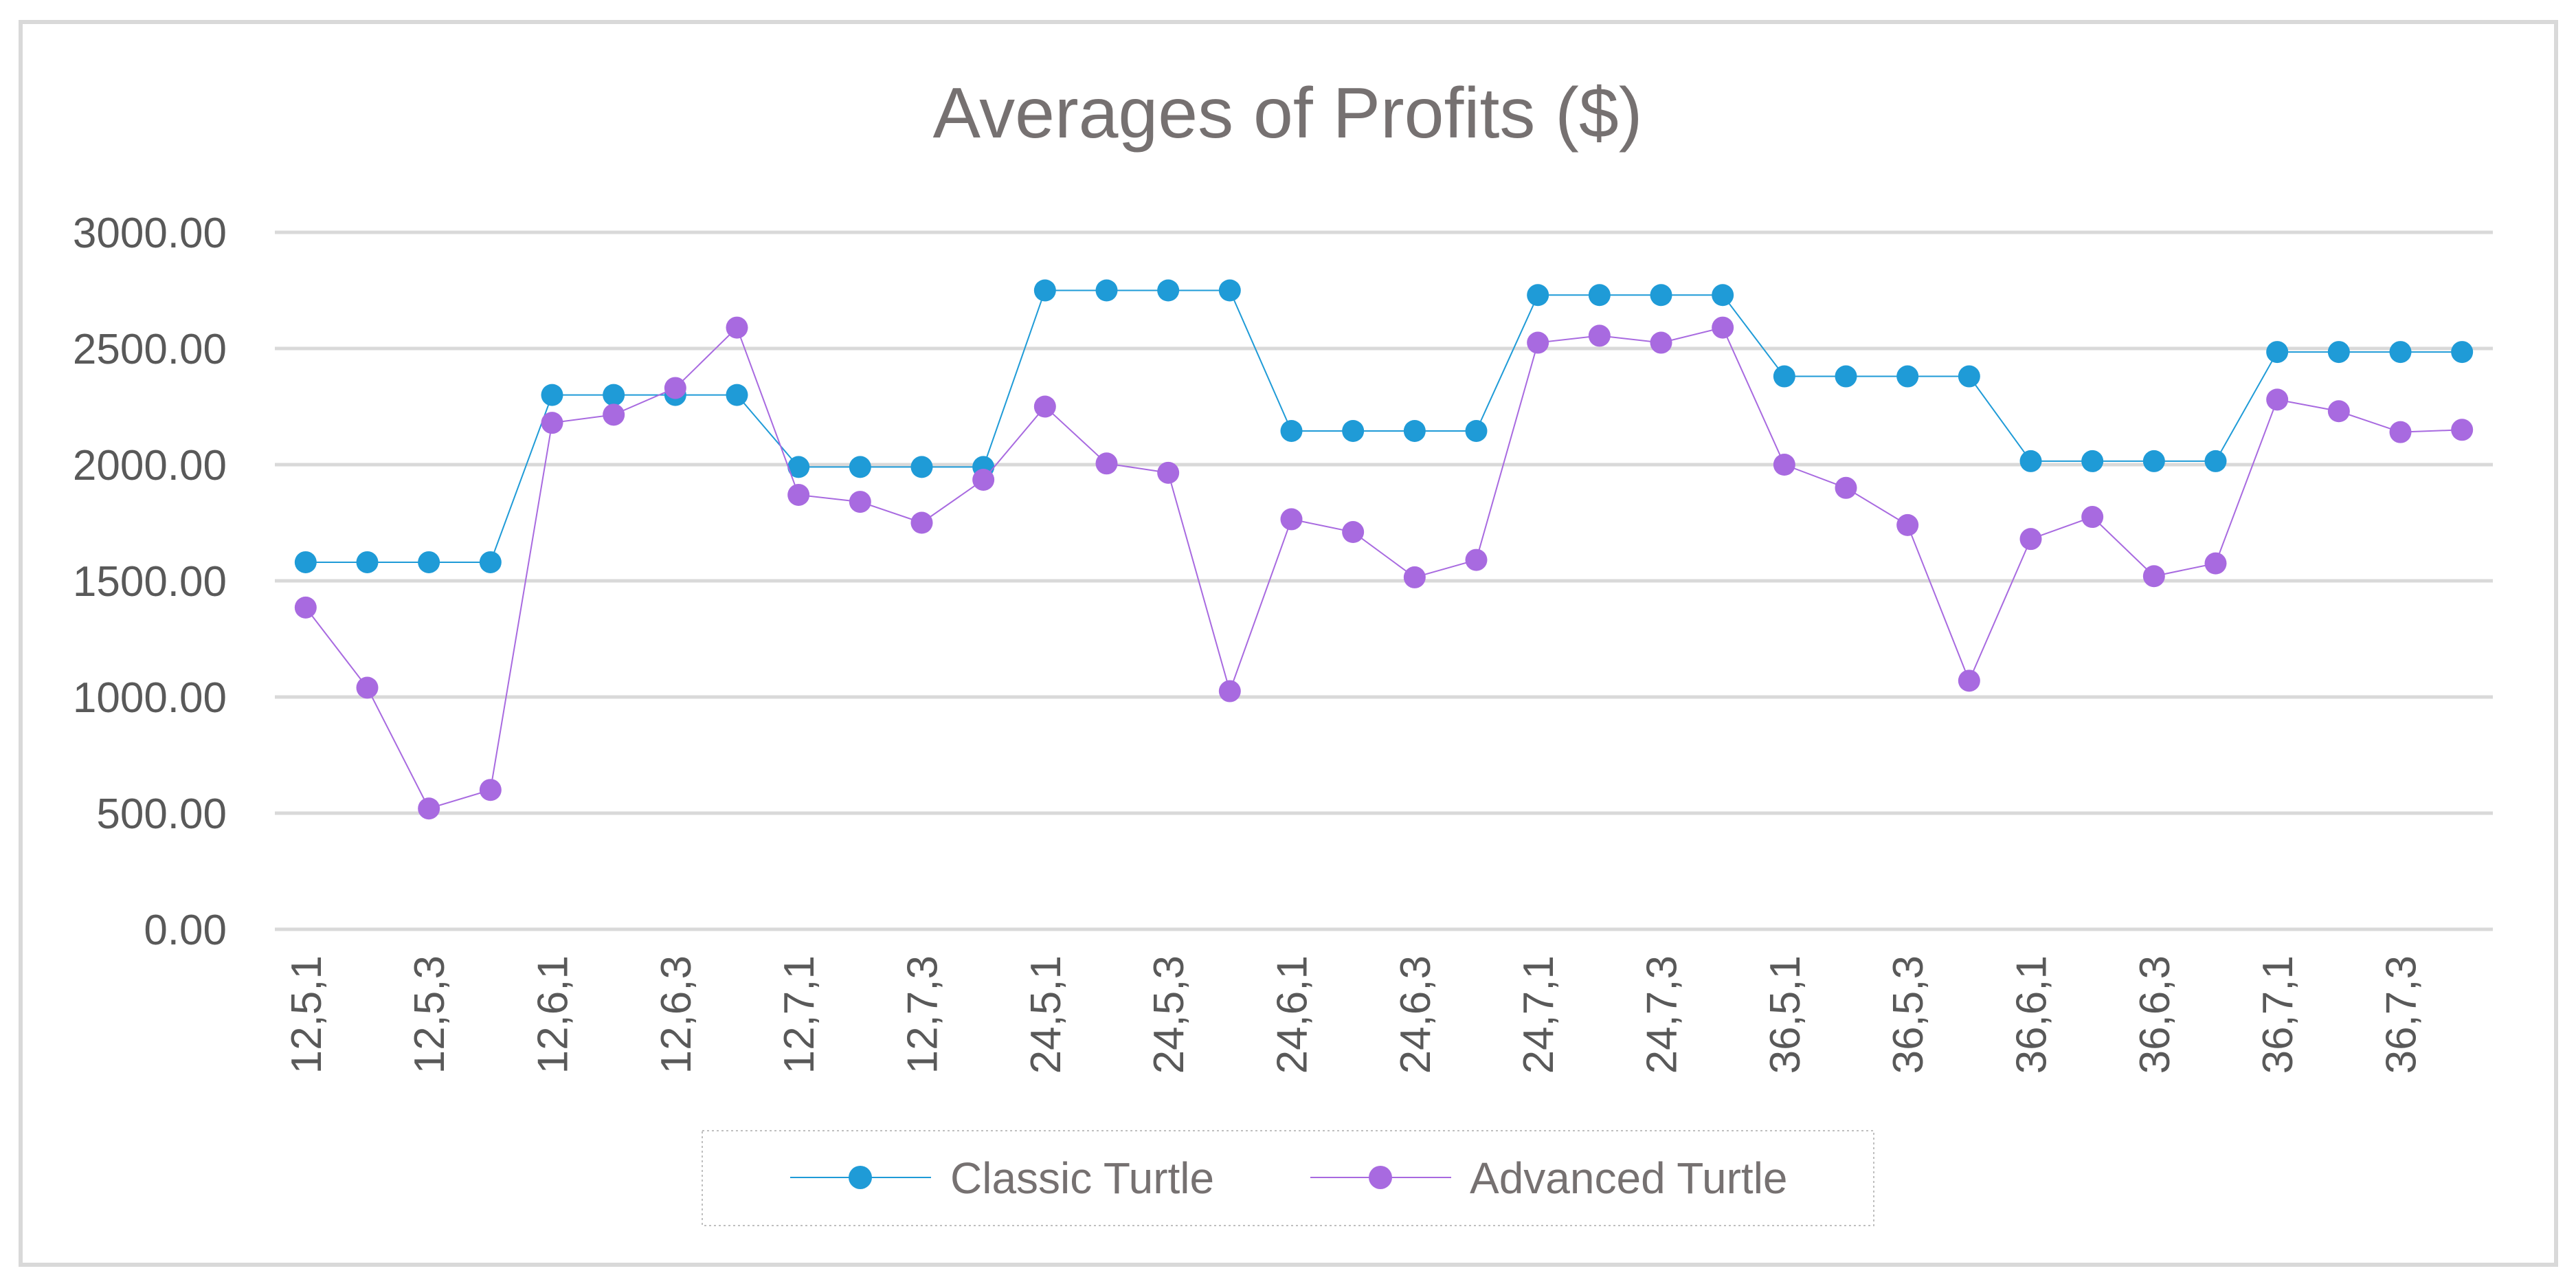 The image size is (2576, 1284). I want to click on x-tick-label: 36,6,1, so click(2032, 1014).